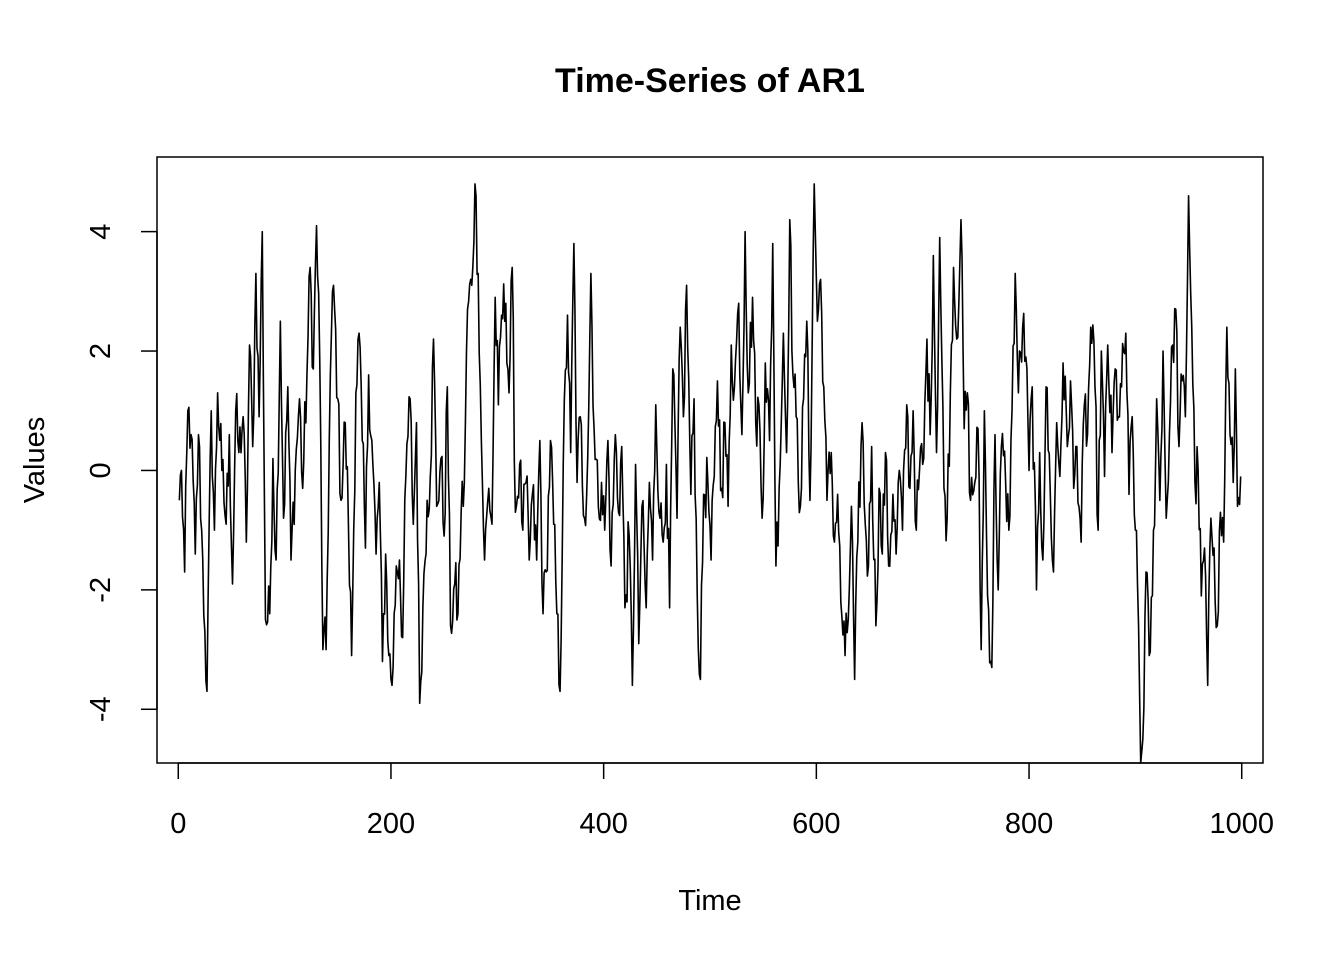  I want to click on y-tick-label: -2, so click(101, 590).